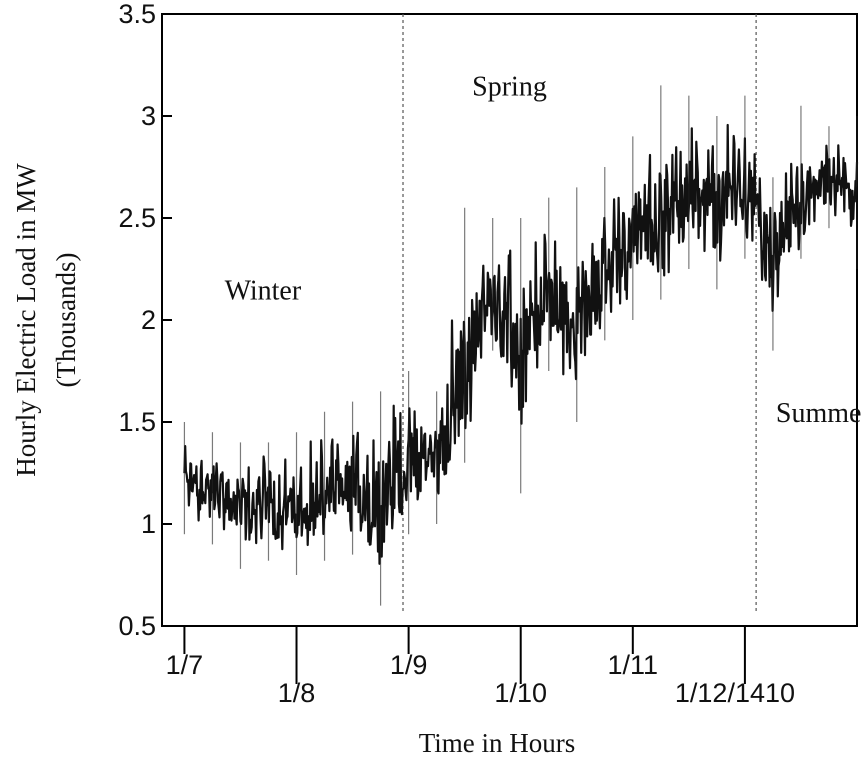  I want to click on x-tick-label: 1/12/1410, so click(735, 693).